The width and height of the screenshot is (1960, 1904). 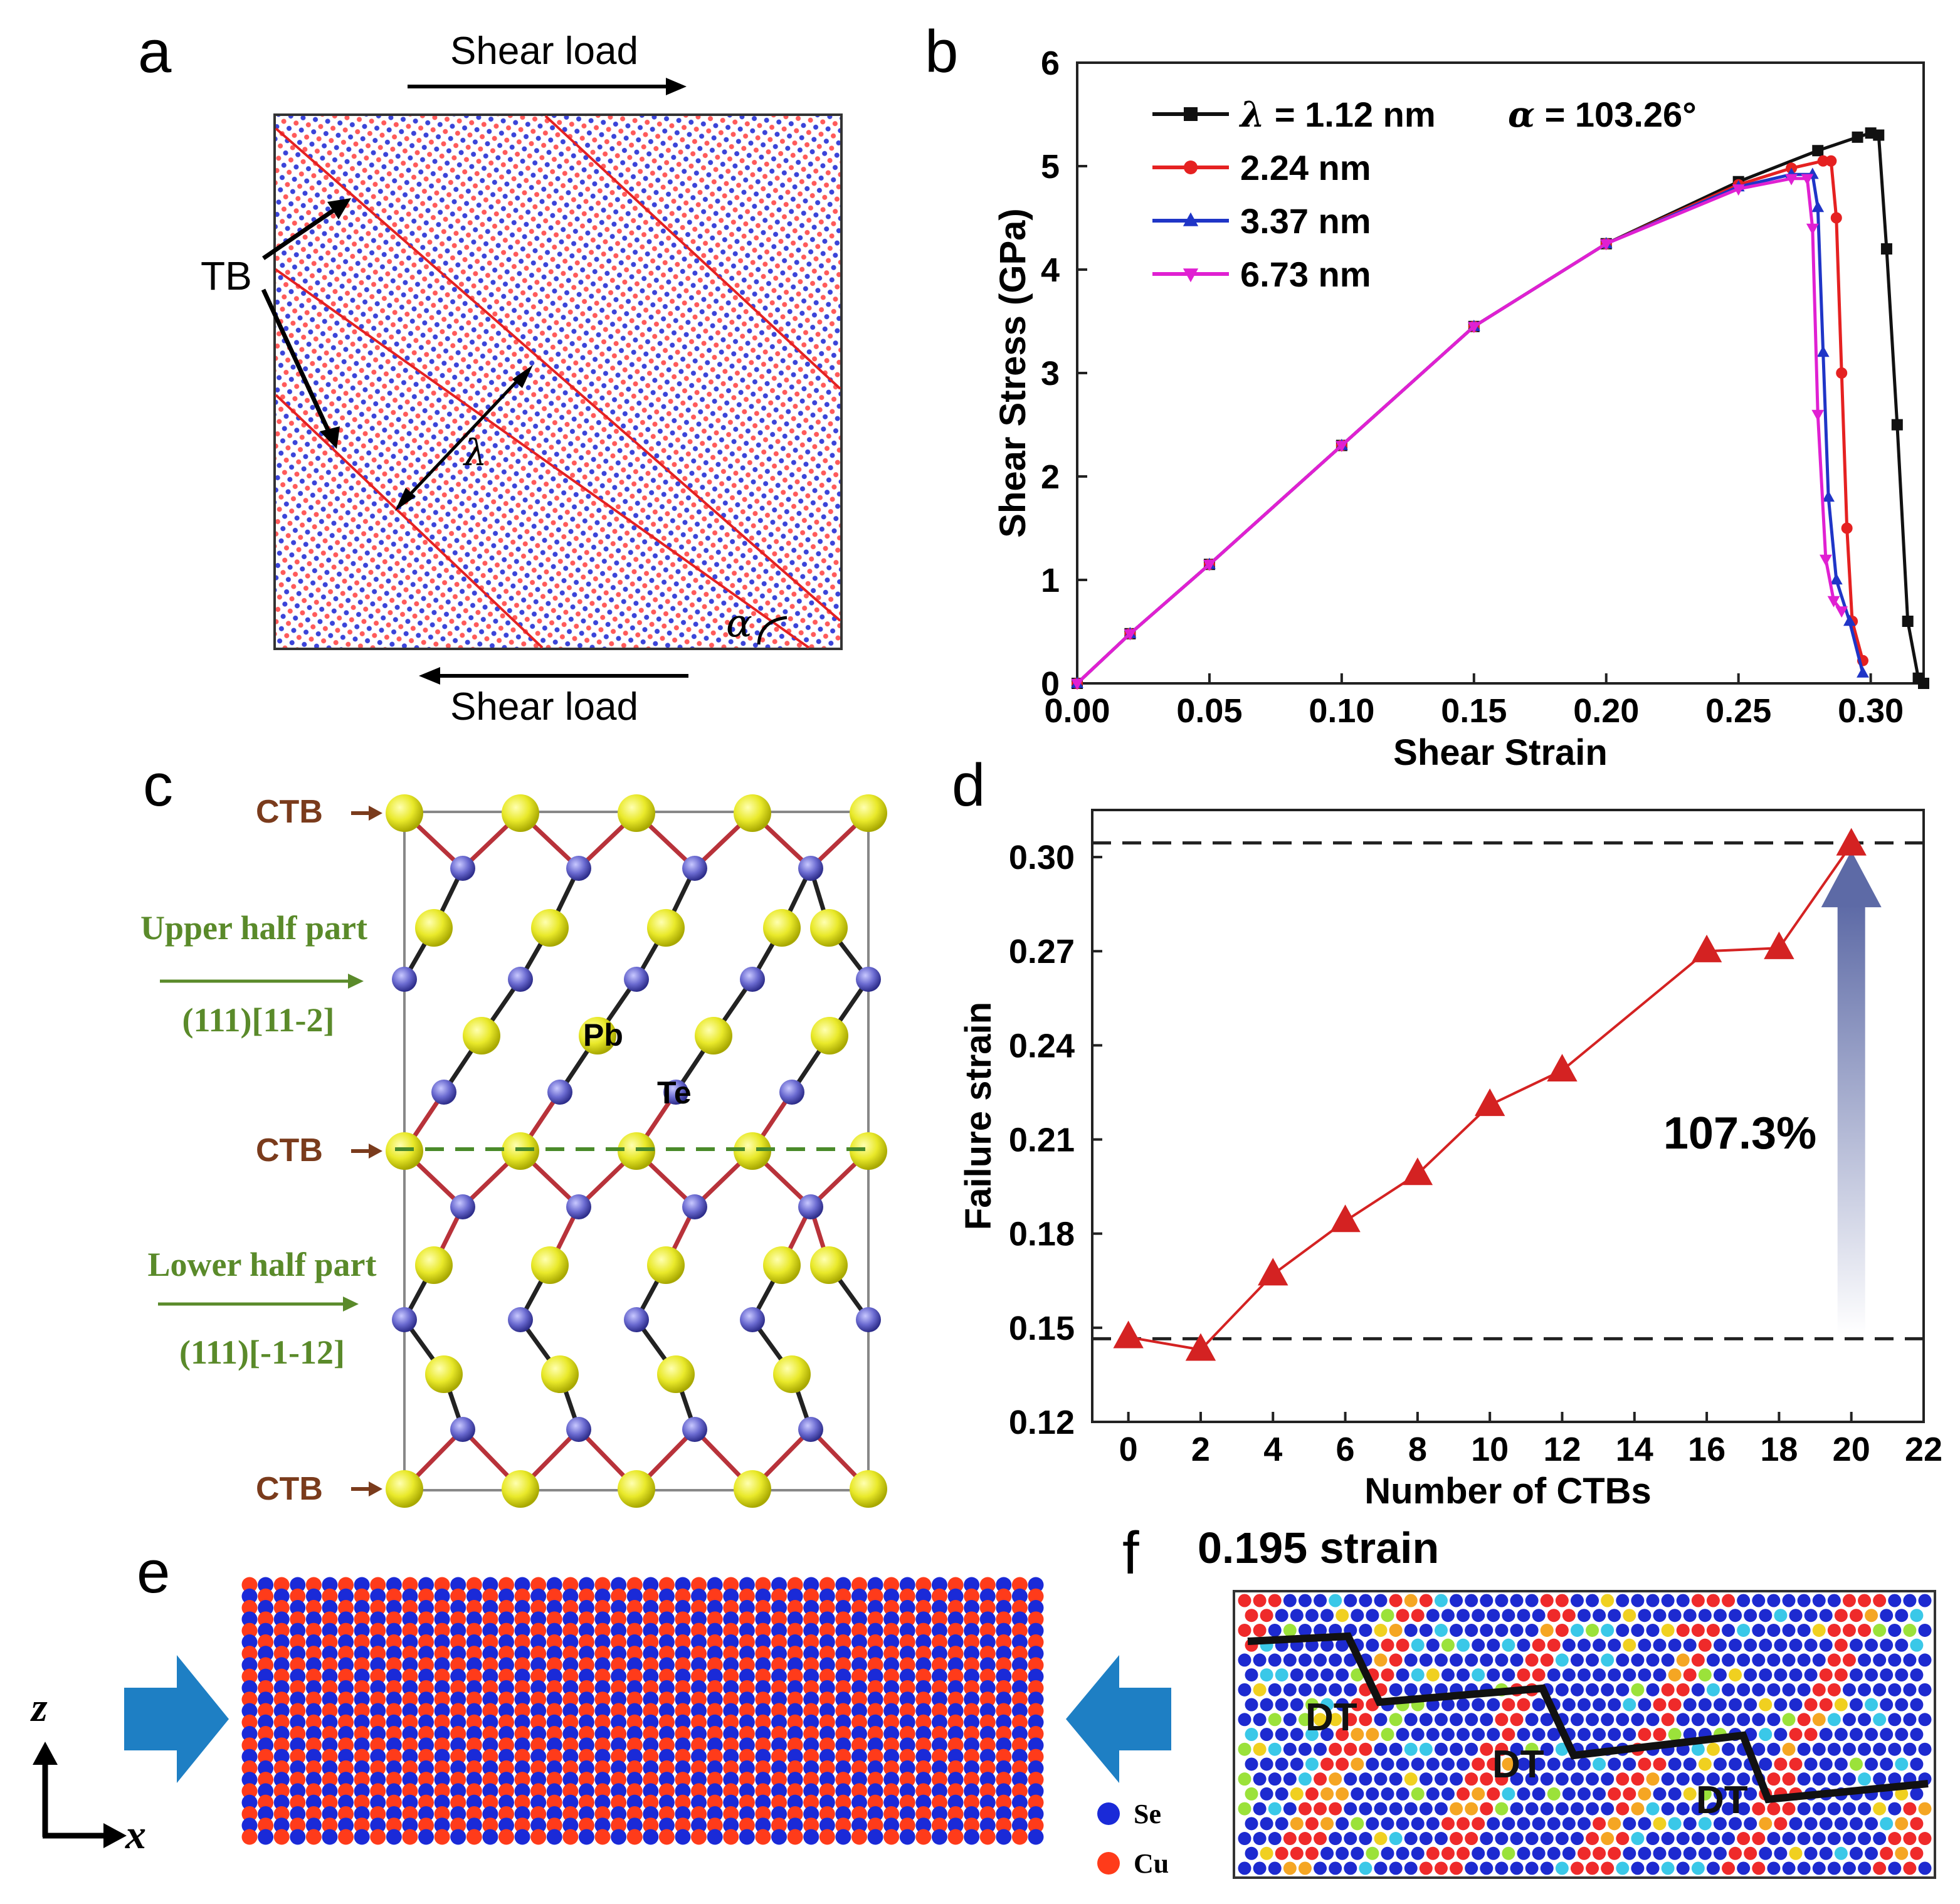 I want to click on arrow-right-icon, so click(x=356, y=981).